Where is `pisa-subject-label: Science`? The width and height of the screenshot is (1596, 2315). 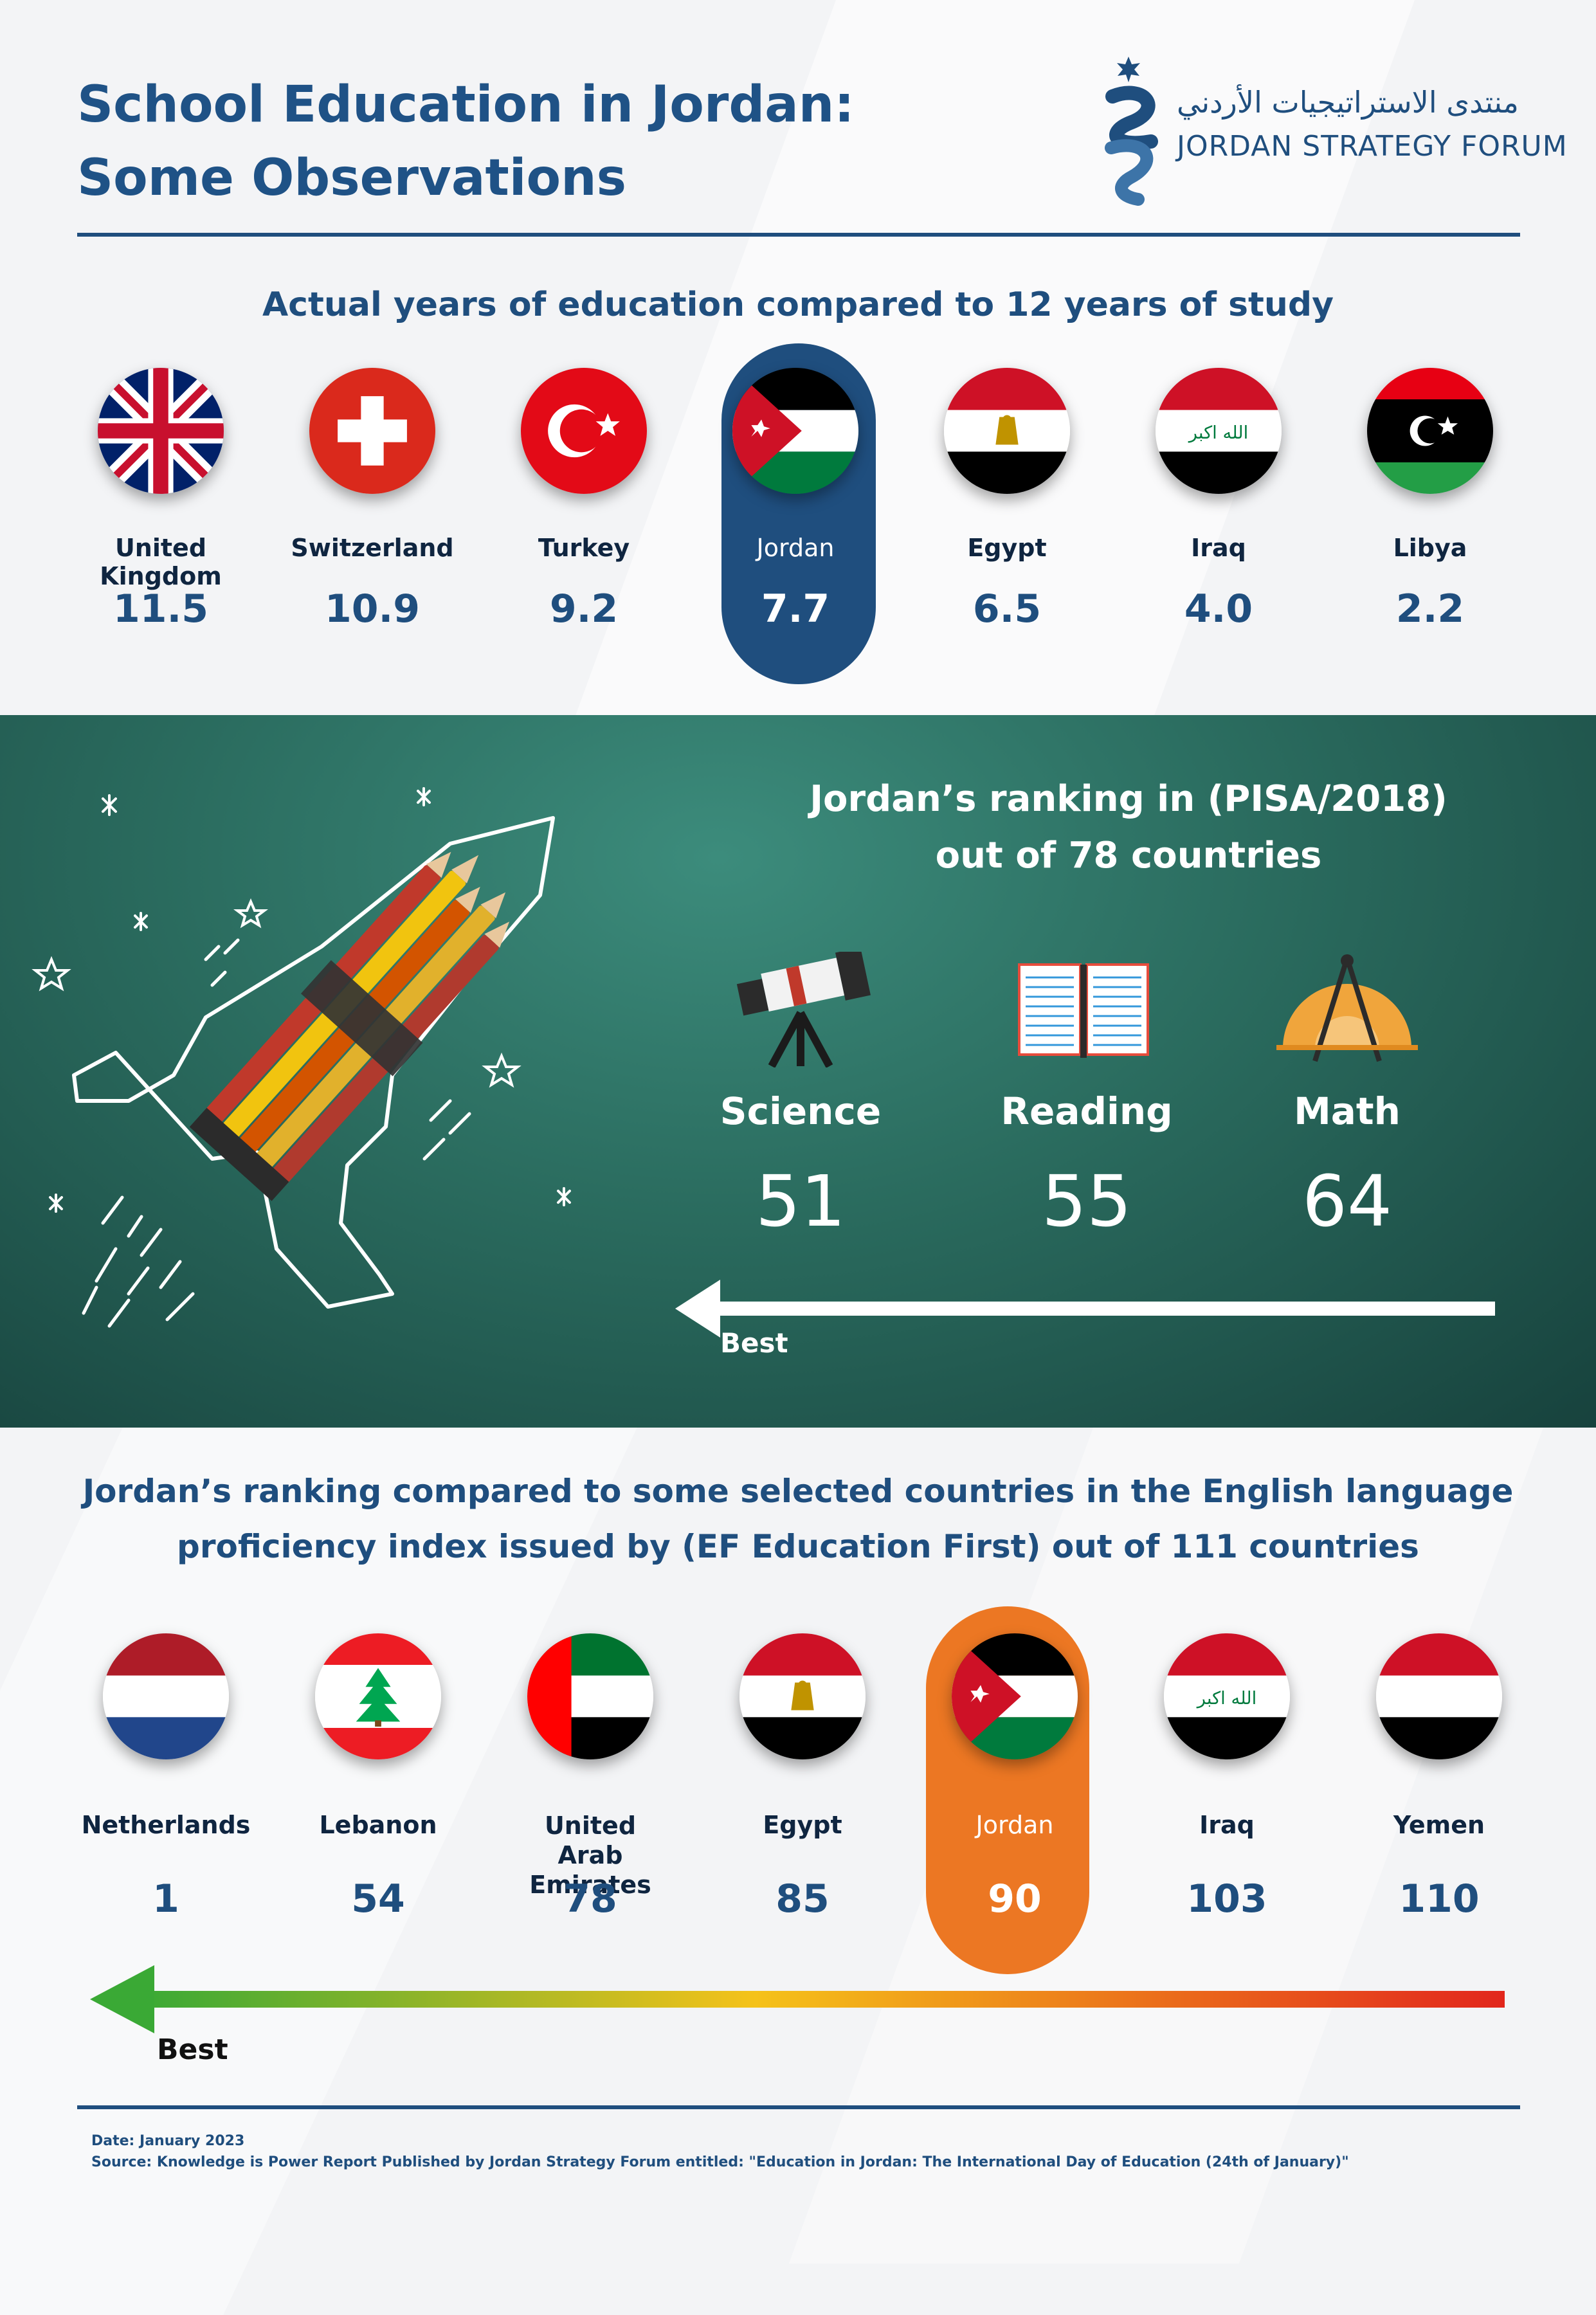 pisa-subject-label: Science is located at coordinates (801, 1111).